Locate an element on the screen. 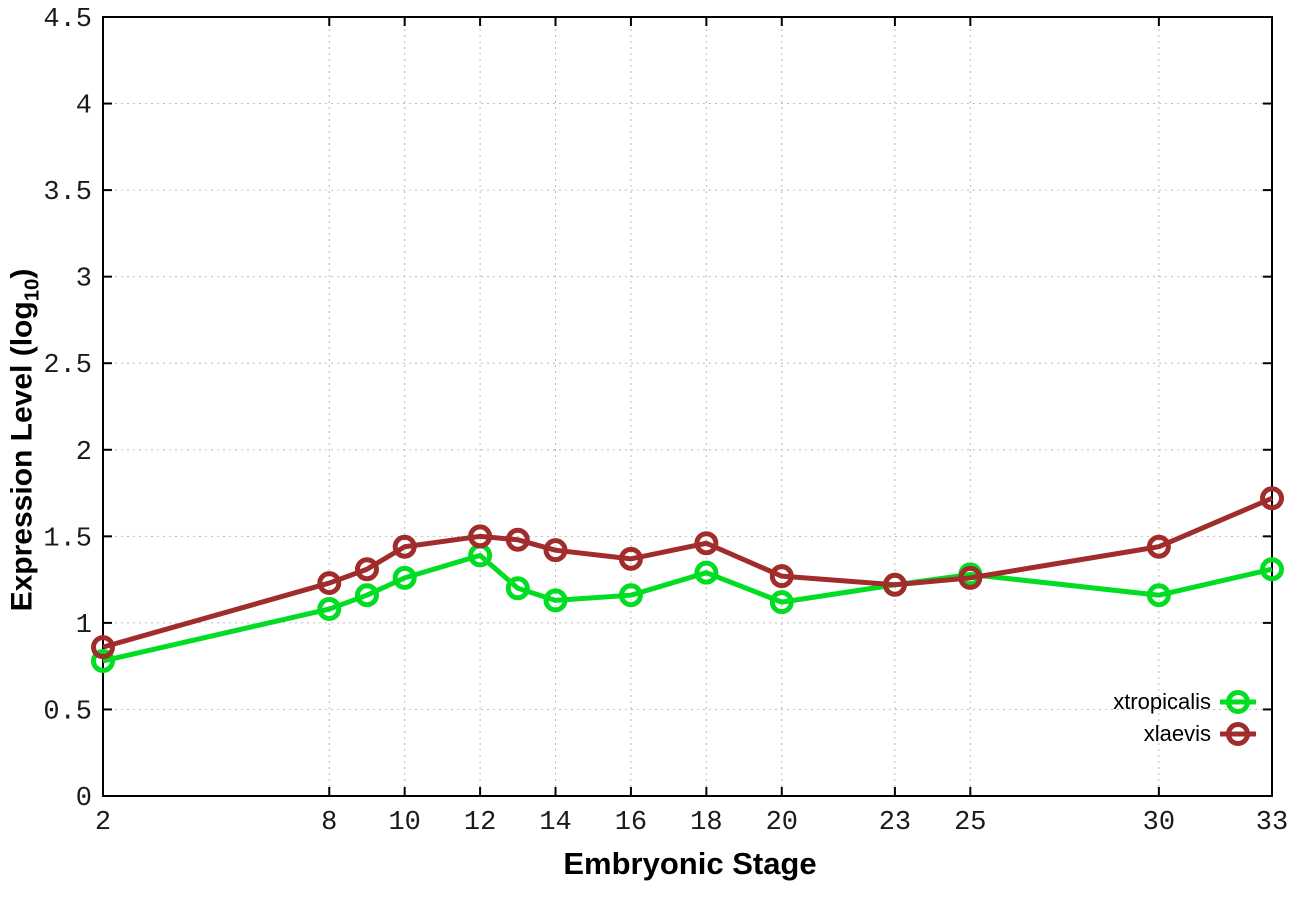  legend-item-xlaevis: xlaevis is located at coordinates (1201, 733).